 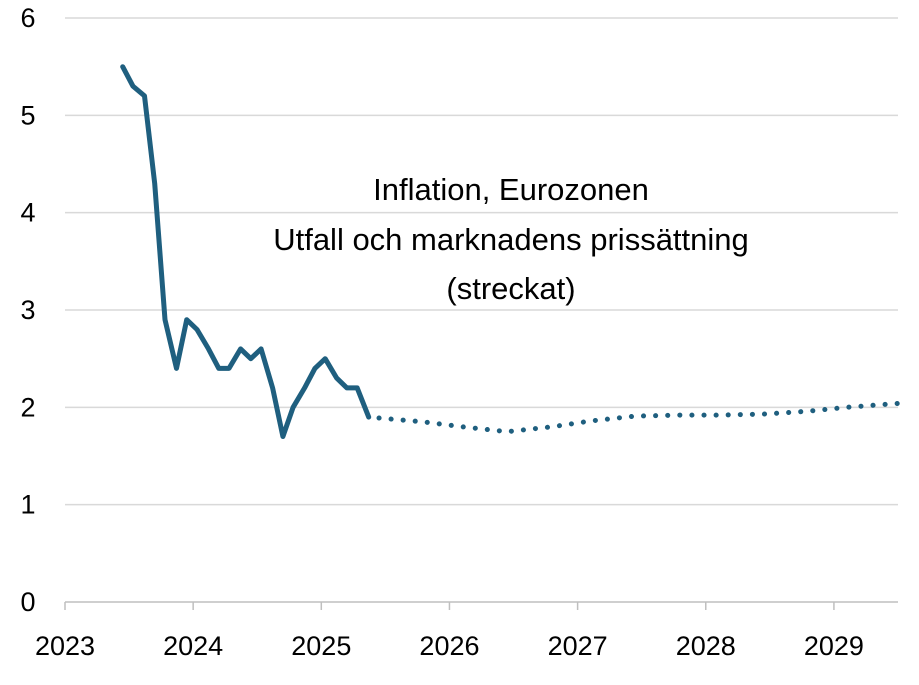 What do you see at coordinates (27, 18) in the screenshot?
I see `y-tick-label-6: 6` at bounding box center [27, 18].